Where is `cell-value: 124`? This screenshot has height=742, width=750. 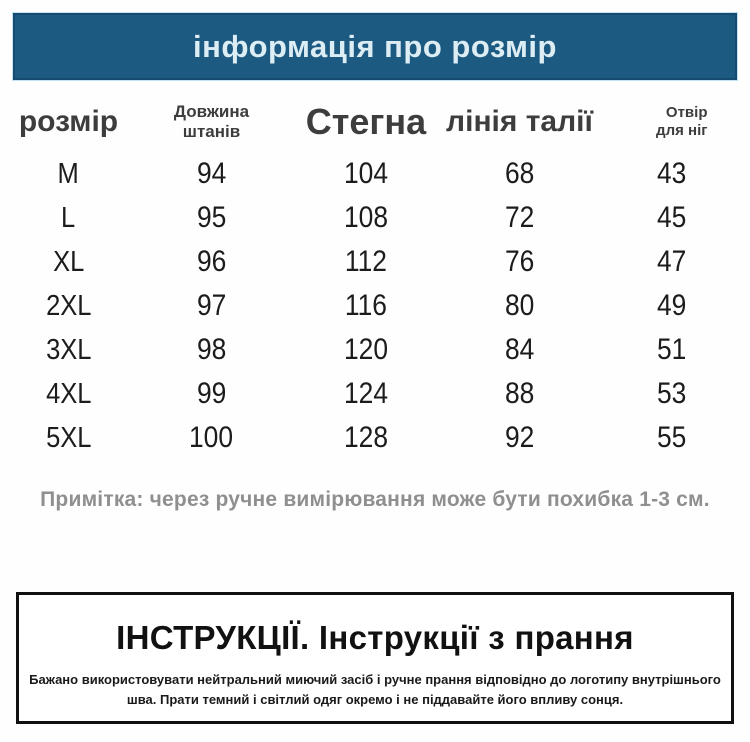 cell-value: 124 is located at coordinates (366, 393).